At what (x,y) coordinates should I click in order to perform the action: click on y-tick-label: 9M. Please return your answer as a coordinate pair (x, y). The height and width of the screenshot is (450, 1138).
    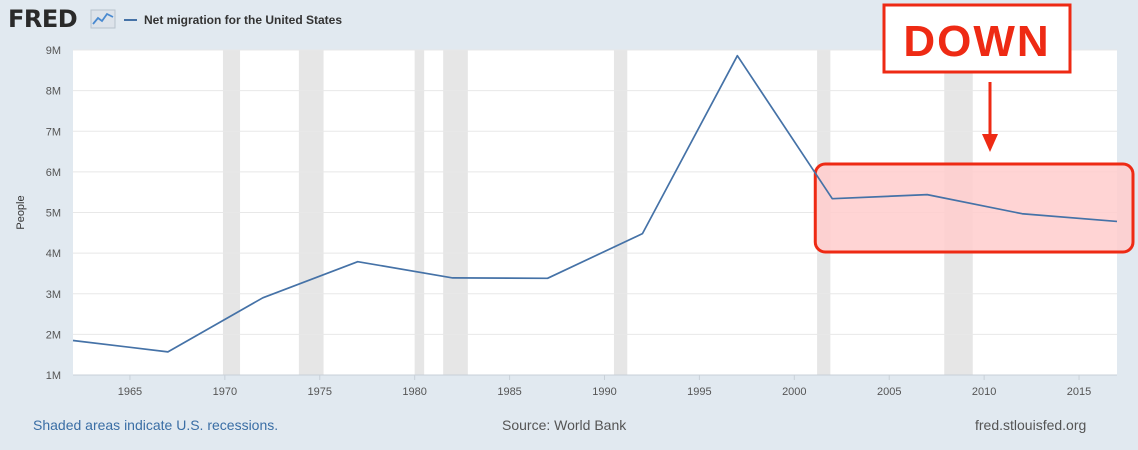
    Looking at the image, I should click on (53, 51).